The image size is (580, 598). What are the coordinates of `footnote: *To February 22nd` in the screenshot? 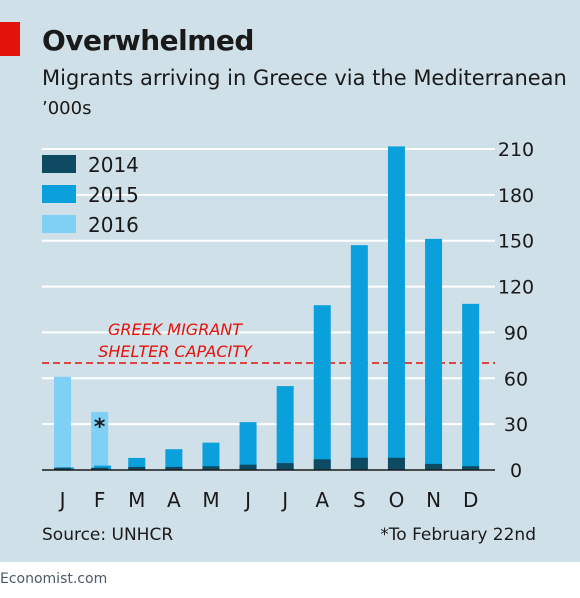 It's located at (458, 535).